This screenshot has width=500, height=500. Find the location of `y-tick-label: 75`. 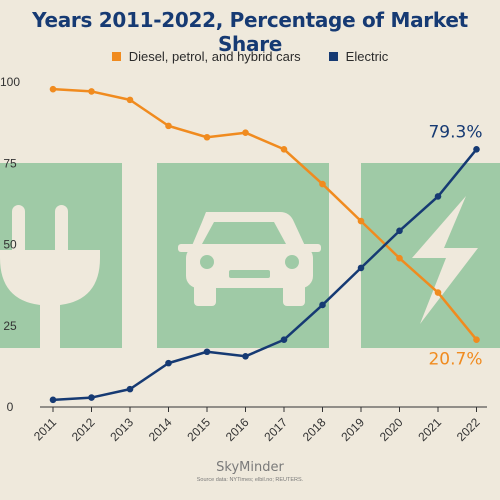

y-tick-label: 75 is located at coordinates (10, 163).